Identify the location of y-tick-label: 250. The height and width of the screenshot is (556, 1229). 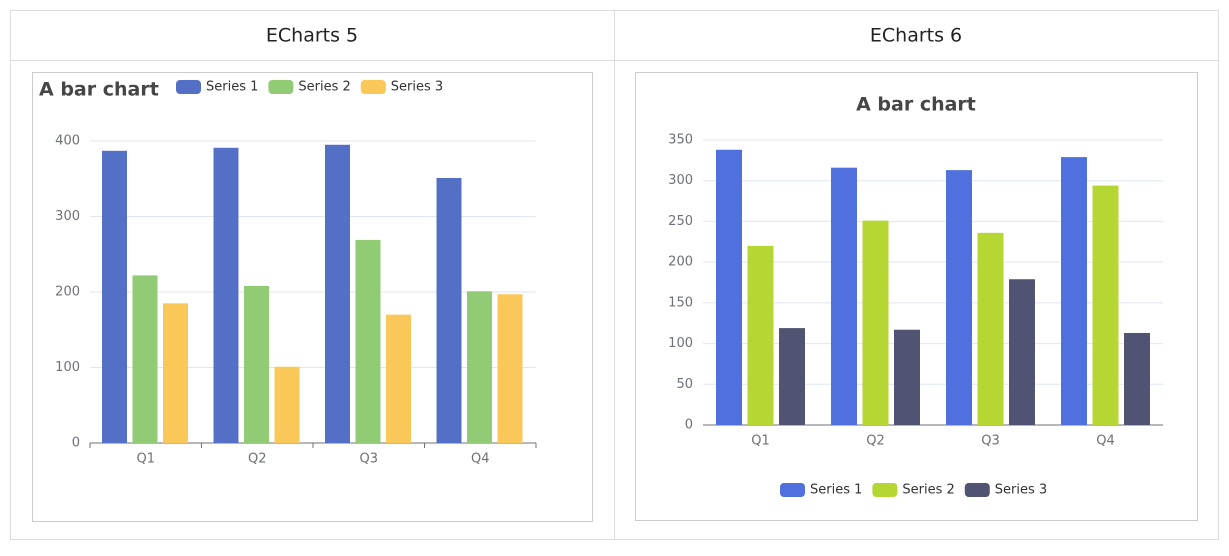
(680, 221).